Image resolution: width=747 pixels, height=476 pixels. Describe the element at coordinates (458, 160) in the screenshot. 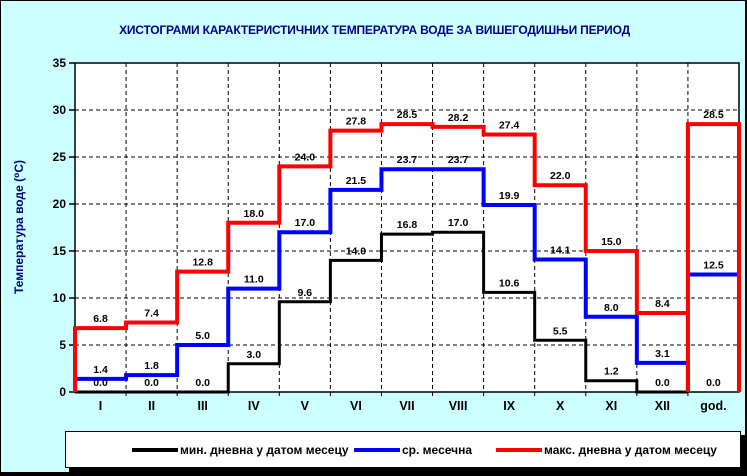

I see `value-label-mean-VIII: 23.7` at that location.